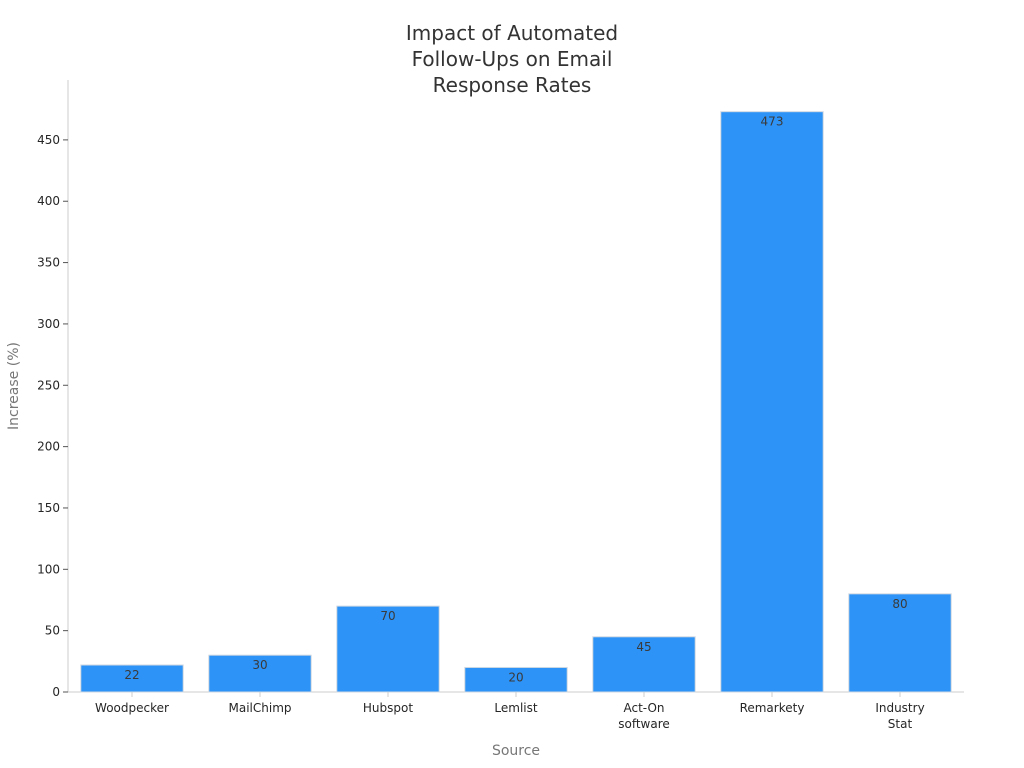 The image size is (1024, 768). Describe the element at coordinates (516, 751) in the screenshot. I see `x-axis-title: Source` at that location.